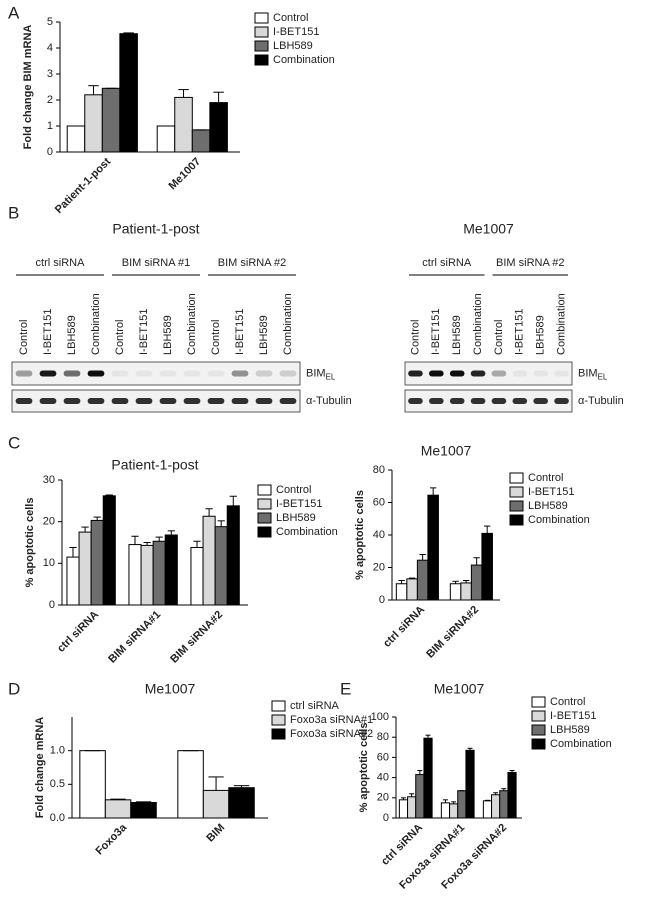 The width and height of the screenshot is (650, 898). What do you see at coordinates (379, 502) in the screenshot?
I see `y-tick-label: 60` at bounding box center [379, 502].